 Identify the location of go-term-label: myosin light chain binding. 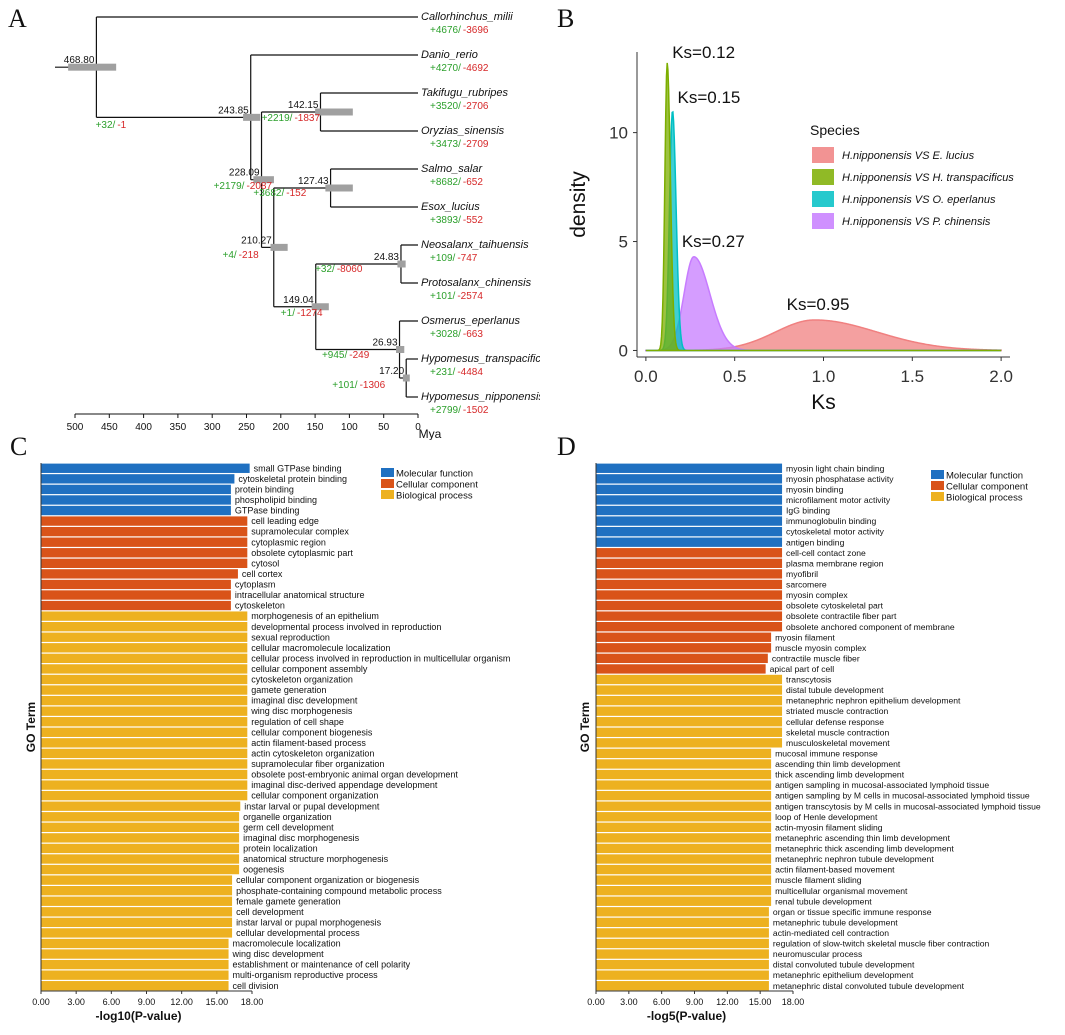
(835, 468).